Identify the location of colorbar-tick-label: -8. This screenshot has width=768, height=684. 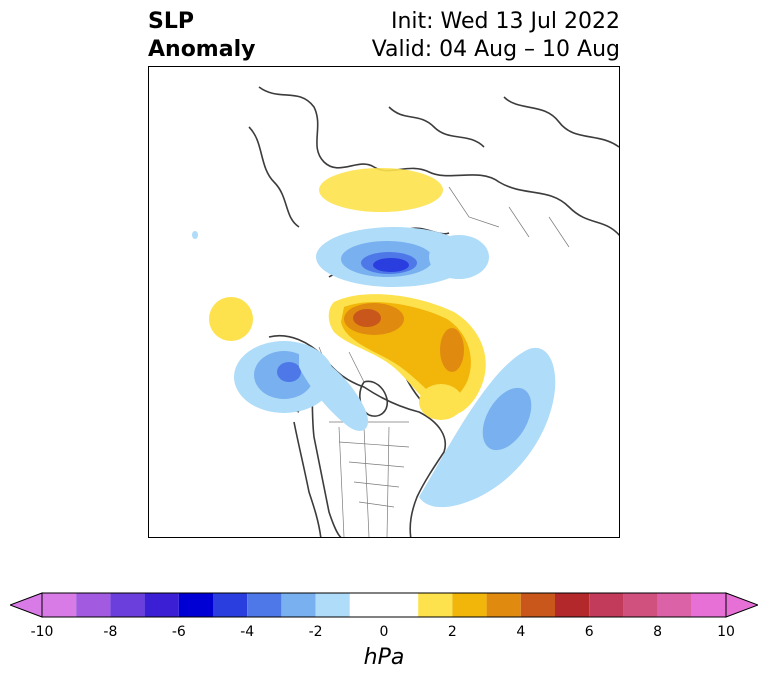
(110, 632).